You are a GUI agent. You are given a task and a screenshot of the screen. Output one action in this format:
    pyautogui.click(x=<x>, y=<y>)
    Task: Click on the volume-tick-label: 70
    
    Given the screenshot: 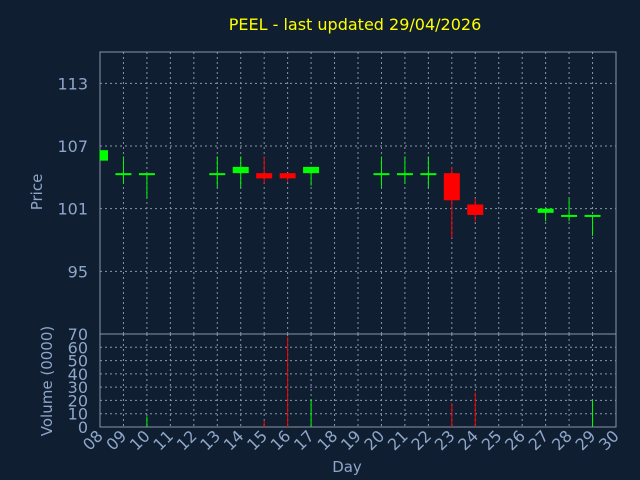 What is the action you would take?
    pyautogui.click(x=78, y=334)
    